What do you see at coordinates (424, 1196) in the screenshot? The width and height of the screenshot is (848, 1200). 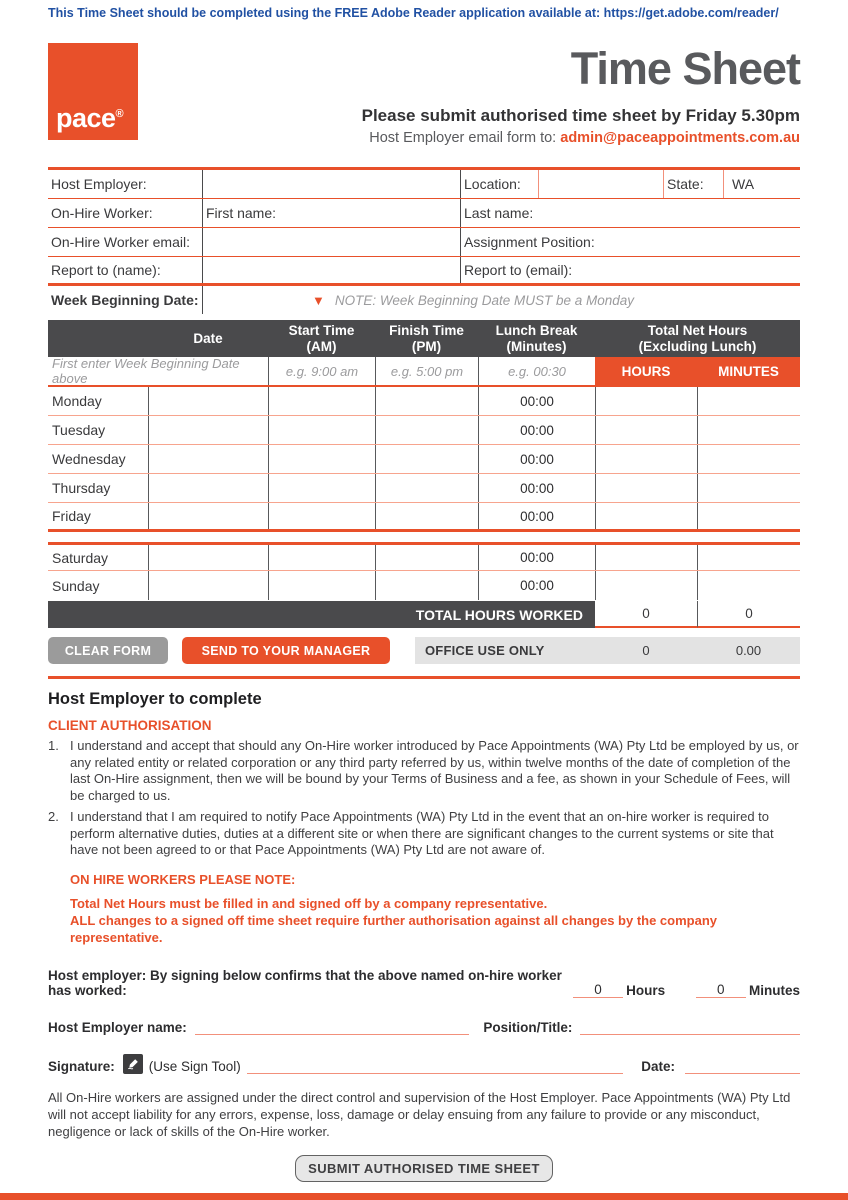 I see `bottom-orange-bar` at bounding box center [424, 1196].